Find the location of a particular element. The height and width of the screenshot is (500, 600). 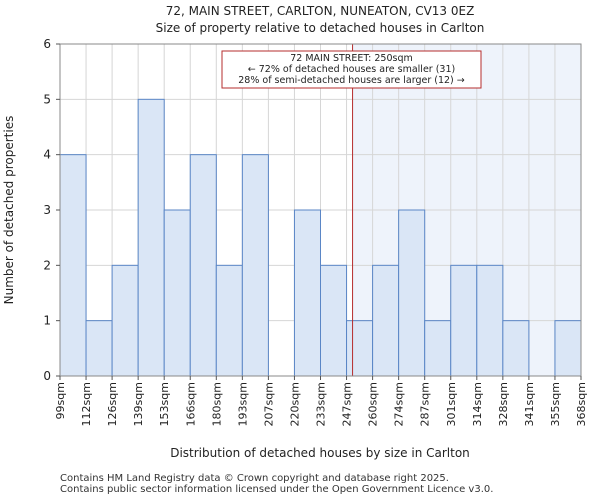

x-tick-label: 153sqm is located at coordinates (164, 404).